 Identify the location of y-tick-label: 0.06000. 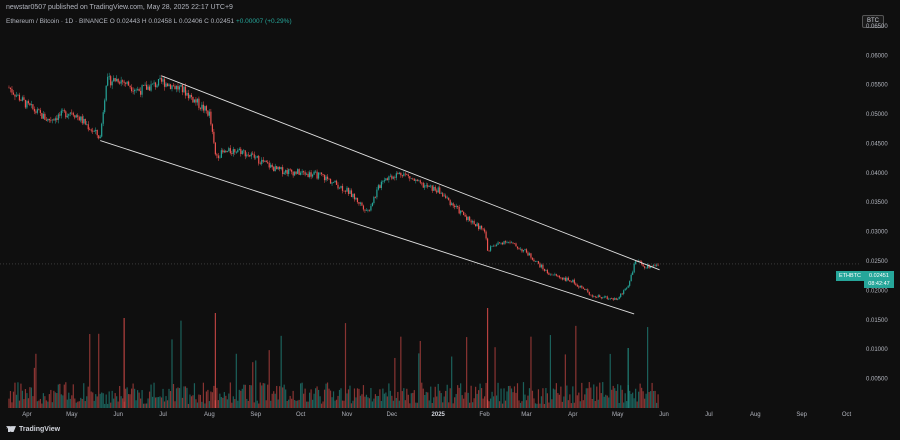
(877, 56).